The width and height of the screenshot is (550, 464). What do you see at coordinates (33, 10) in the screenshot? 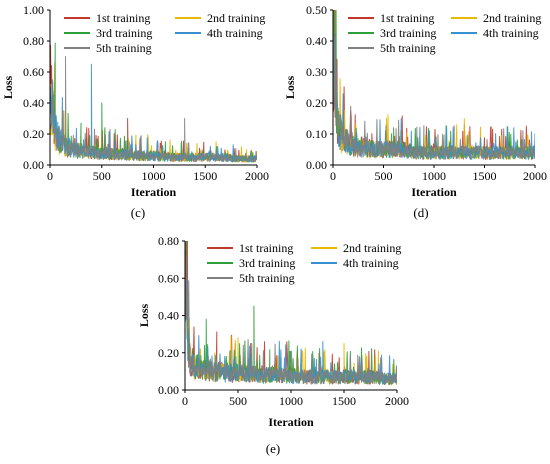
I see `y-tick-label: 1.00` at bounding box center [33, 10].